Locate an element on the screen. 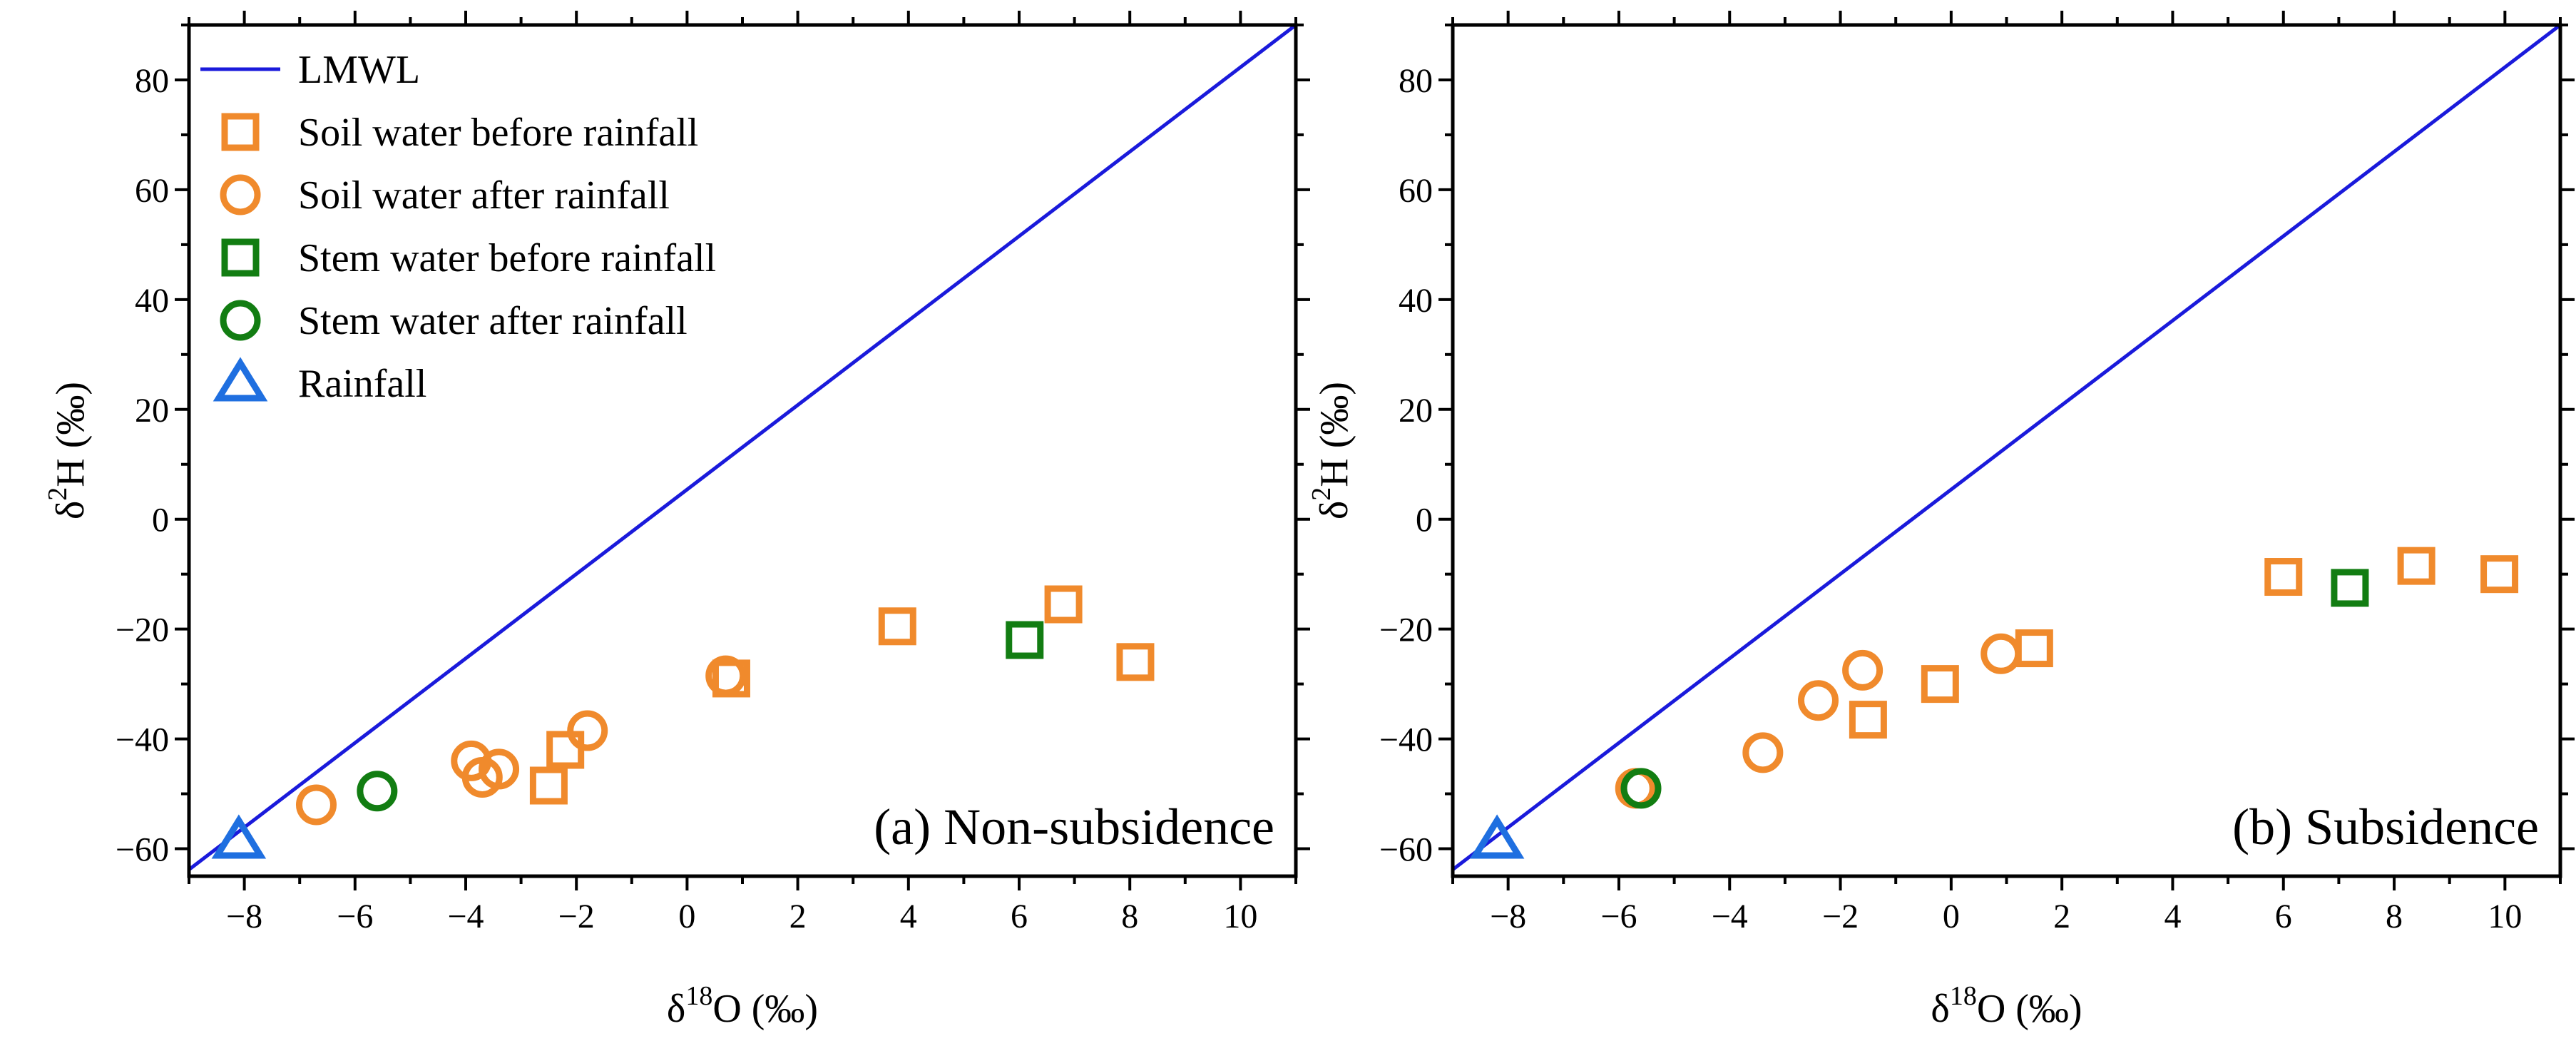 The width and height of the screenshot is (2576, 1046). legend-label: LMWL is located at coordinates (359, 70).